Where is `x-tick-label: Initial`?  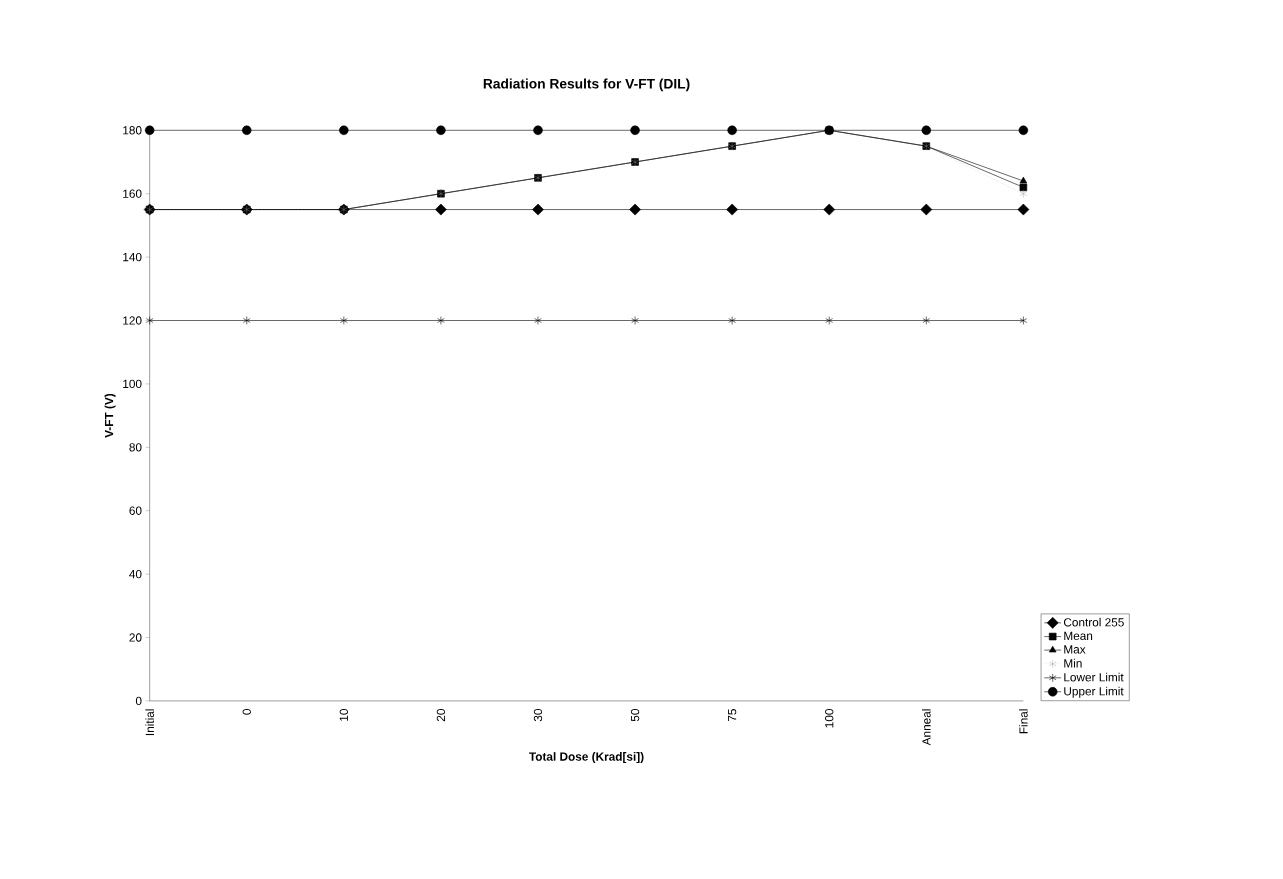
x-tick-label: Initial is located at coordinates (149, 722).